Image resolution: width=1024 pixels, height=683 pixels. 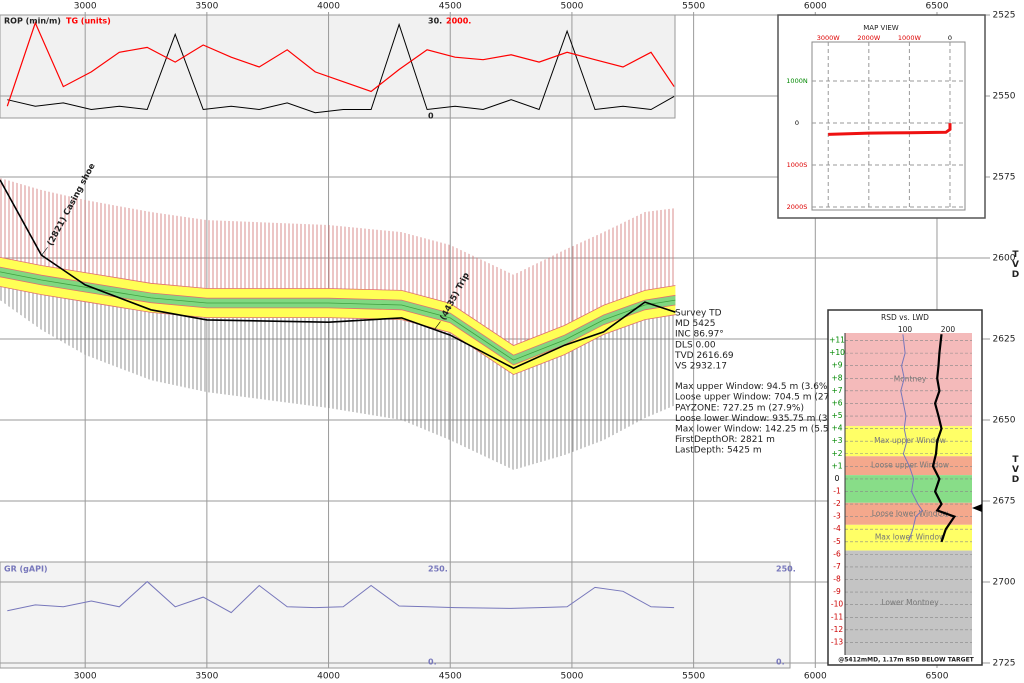 What do you see at coordinates (881, 28) in the screenshot?
I see `map-title: MAP VIEW` at bounding box center [881, 28].